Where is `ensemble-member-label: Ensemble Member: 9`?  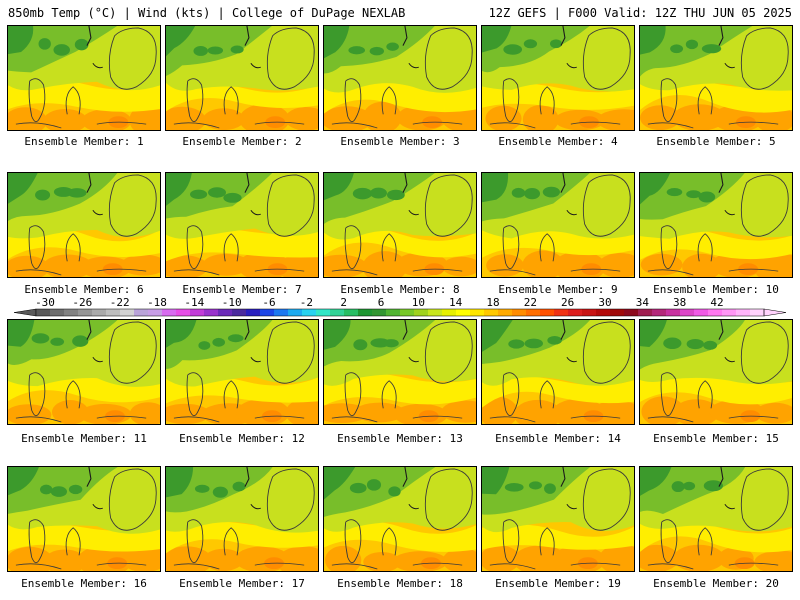 ensemble-member-label: Ensemble Member: 9 is located at coordinates (558, 289).